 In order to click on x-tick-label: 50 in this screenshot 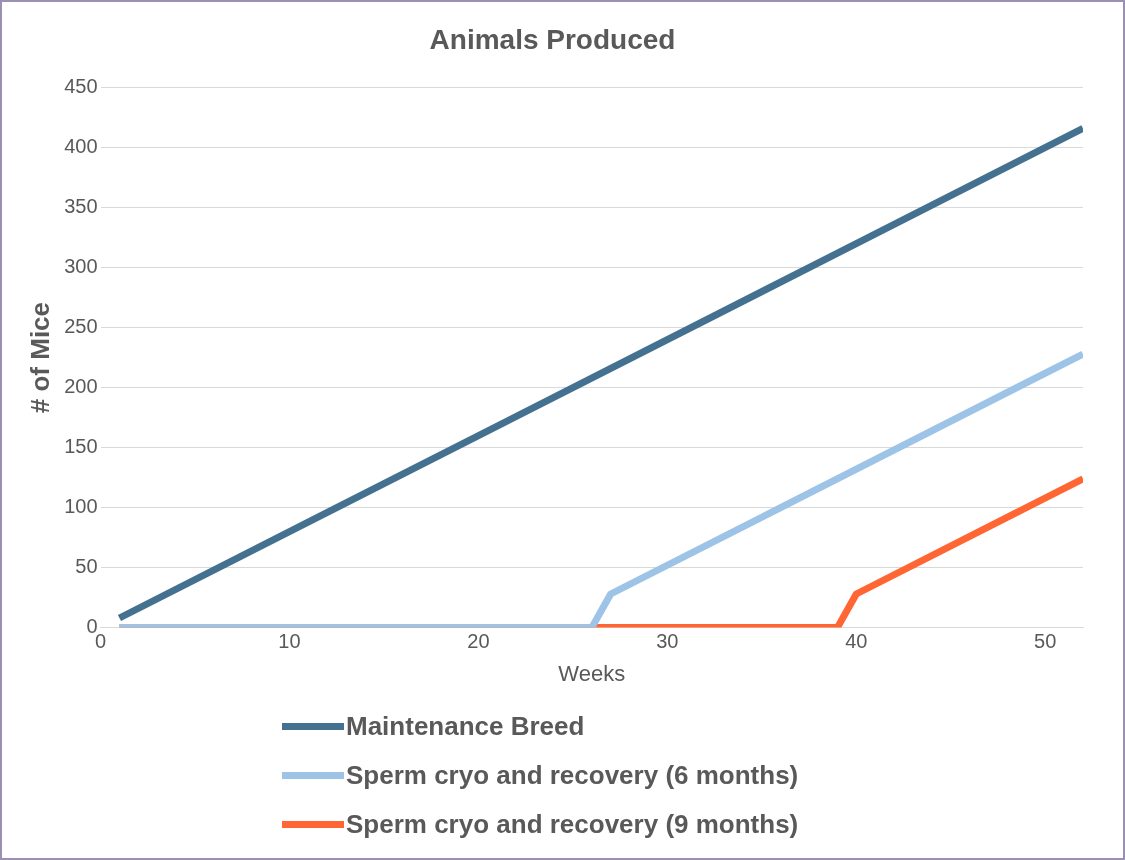, I will do `click(1045, 641)`.